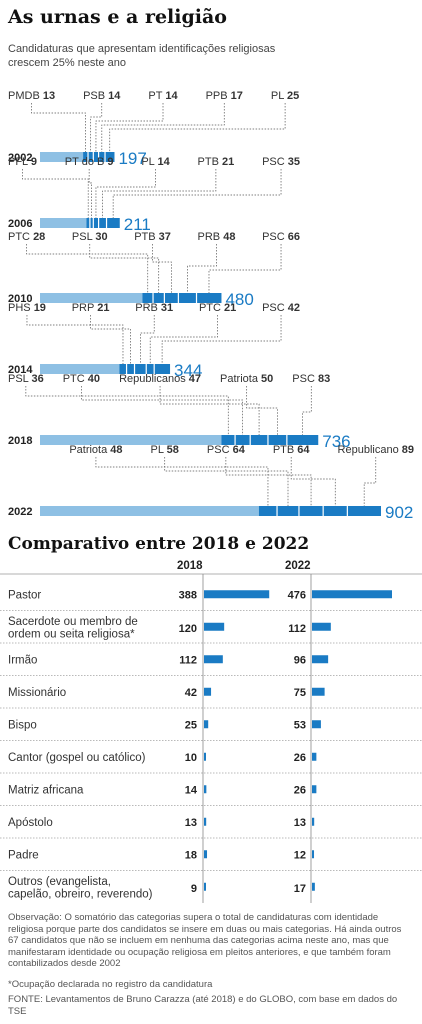  I want to click on party-label: PTC 40, so click(81, 379).